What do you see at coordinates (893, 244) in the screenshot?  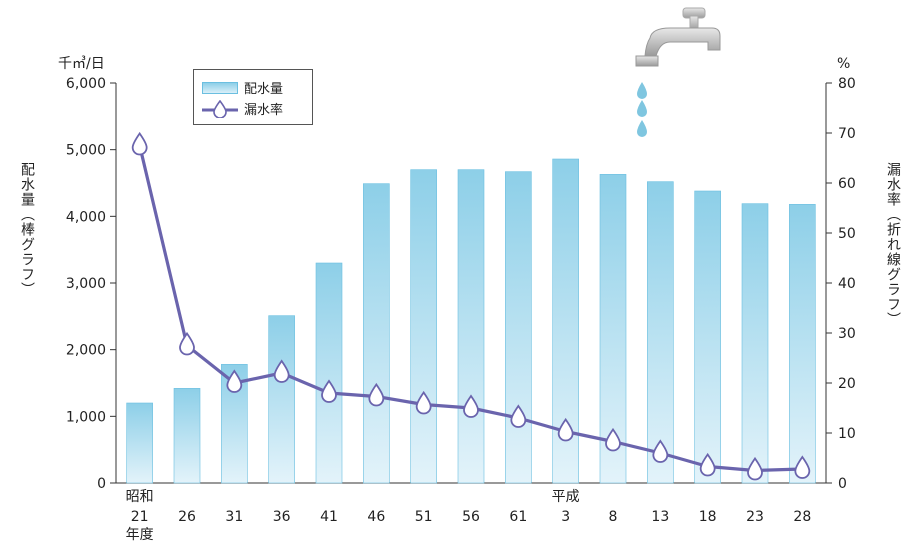 I see `right-axis-label: 漏水率（折れ線グラフ）` at bounding box center [893, 244].